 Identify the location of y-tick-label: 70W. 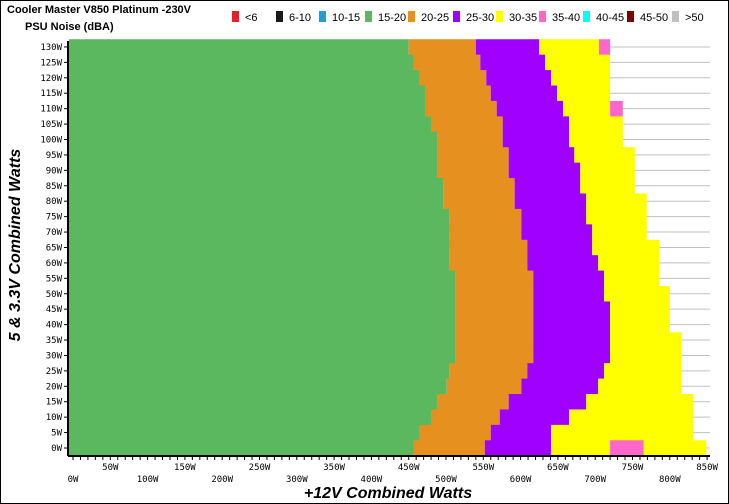
(54, 233).